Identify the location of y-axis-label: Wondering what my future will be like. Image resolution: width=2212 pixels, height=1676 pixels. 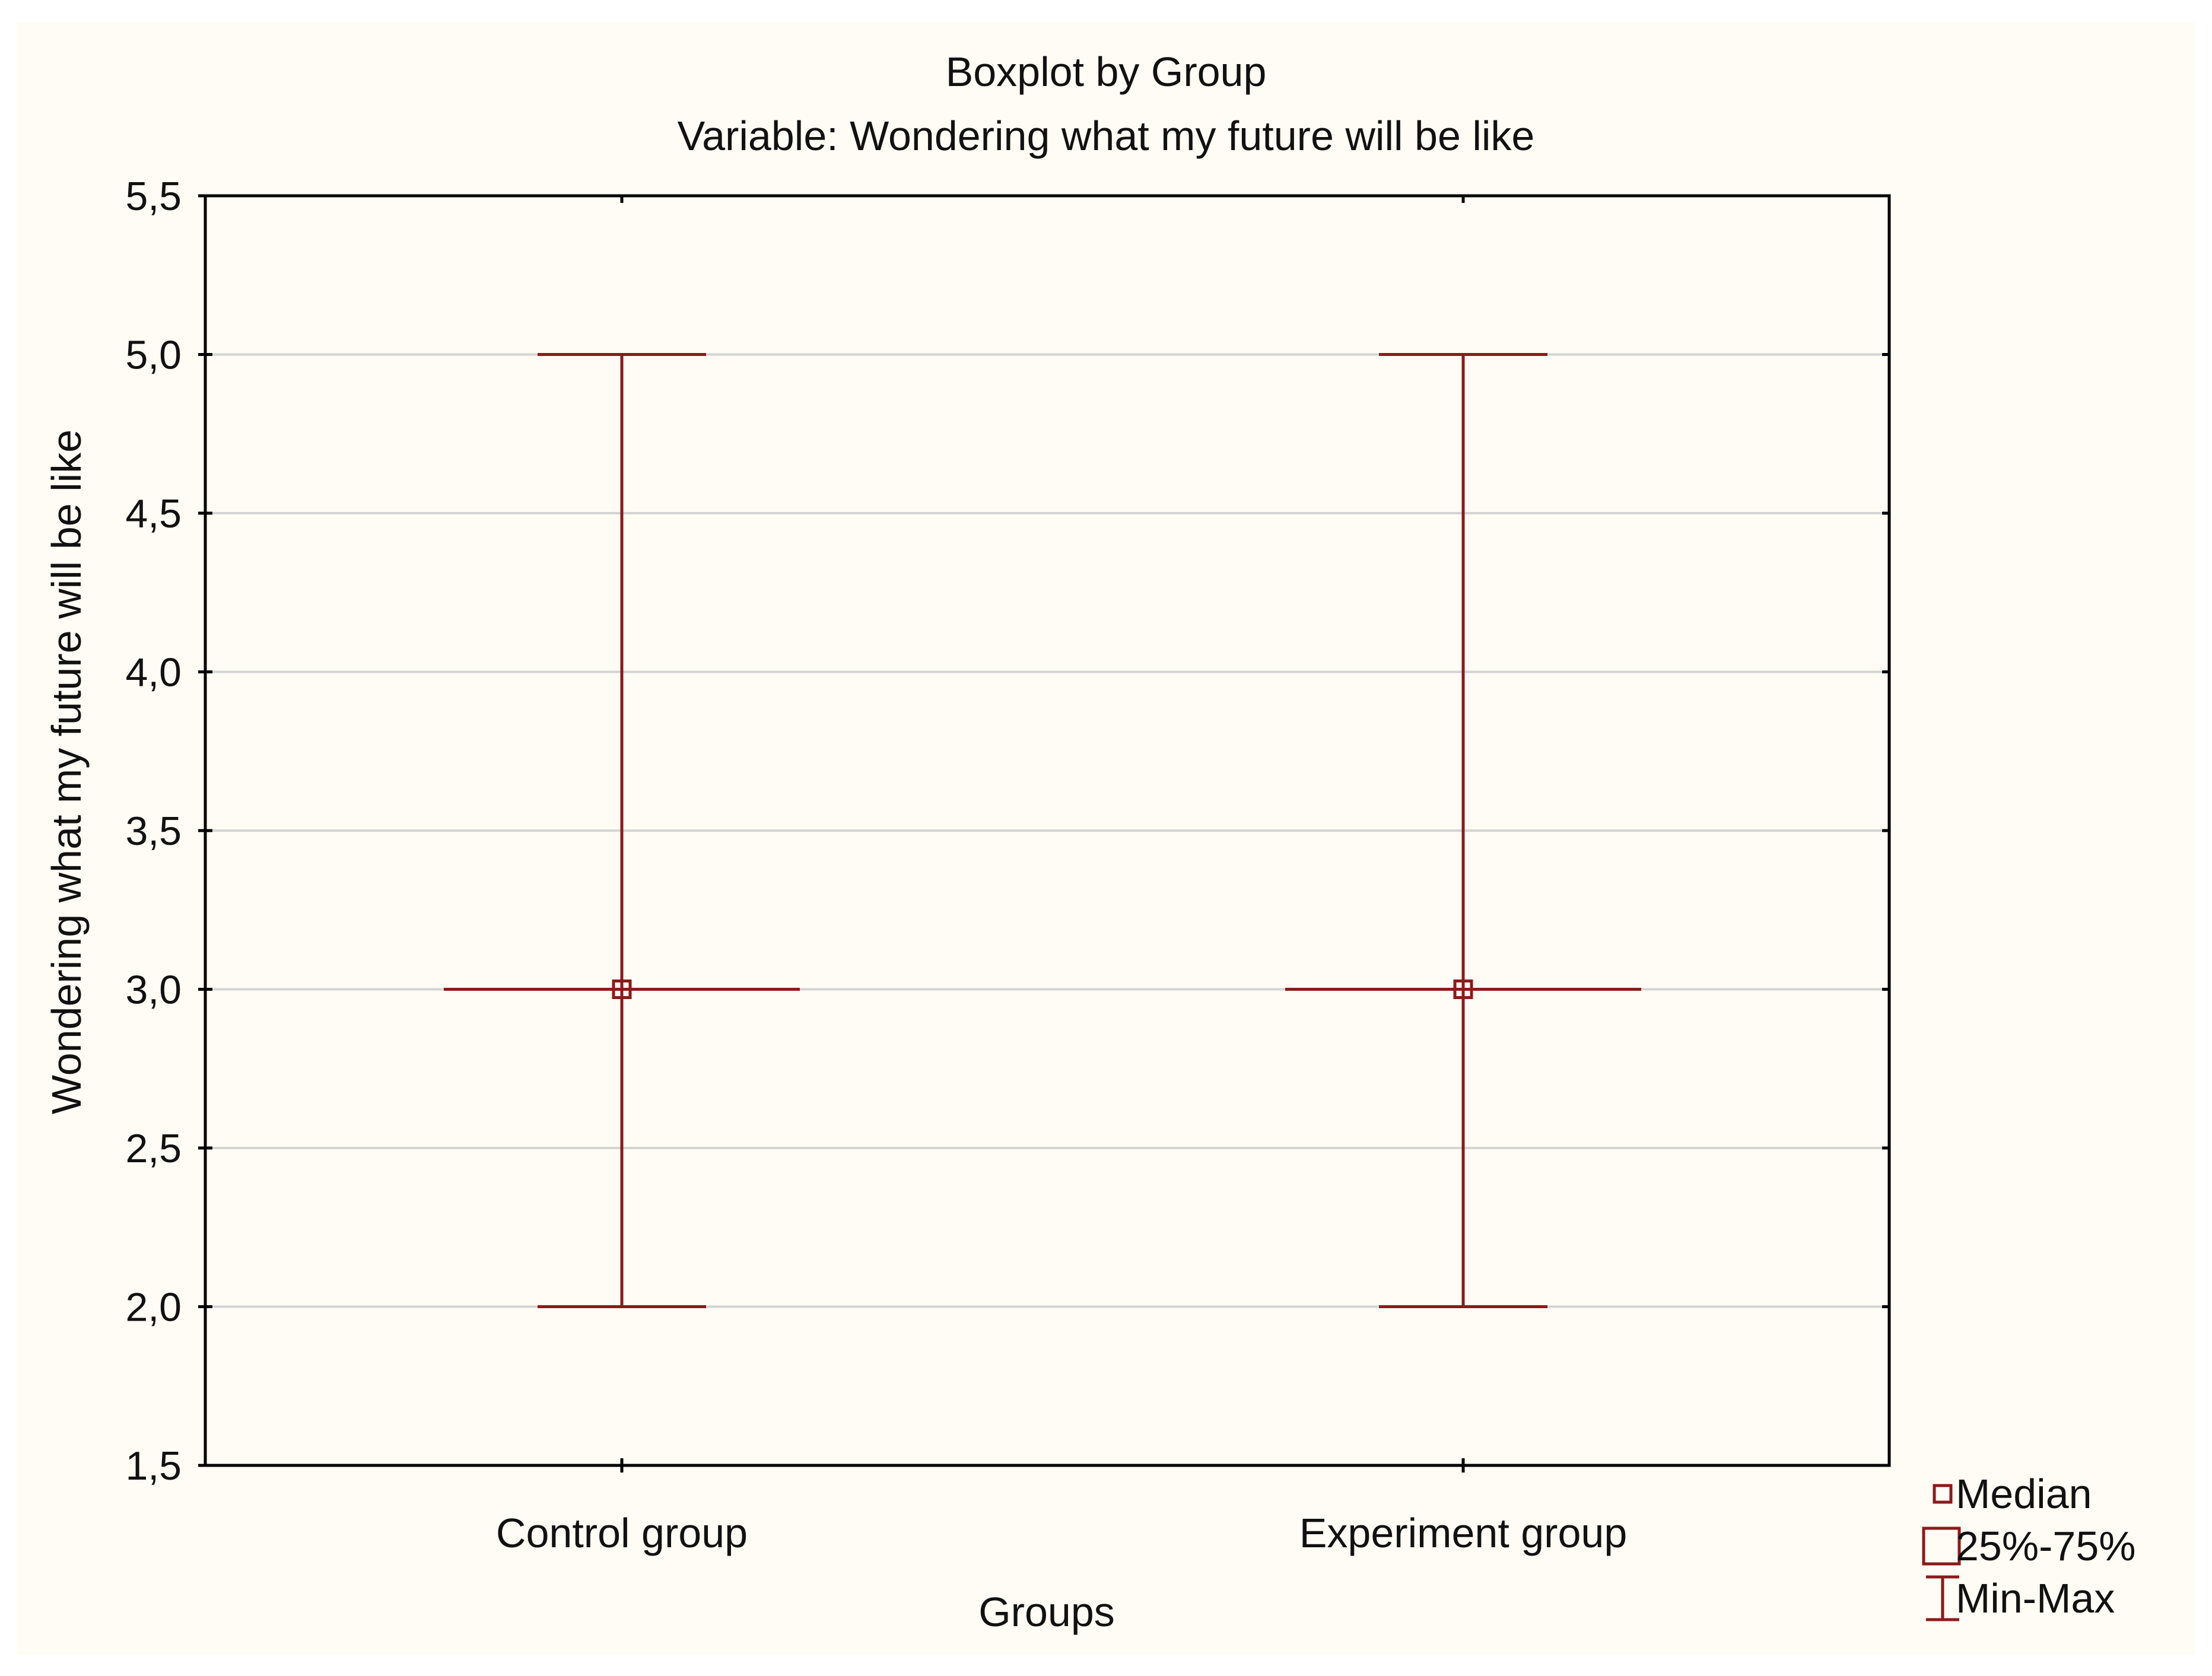
(66, 772).